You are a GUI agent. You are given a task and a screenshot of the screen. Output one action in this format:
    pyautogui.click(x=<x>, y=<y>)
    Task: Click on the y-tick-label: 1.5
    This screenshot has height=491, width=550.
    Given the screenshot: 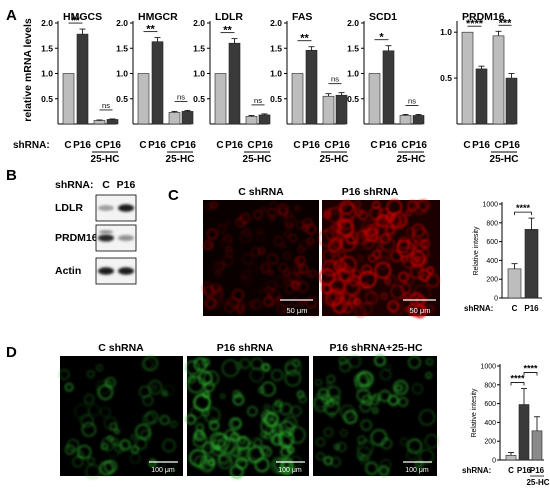 What is the action you would take?
    pyautogui.click(x=353, y=48)
    